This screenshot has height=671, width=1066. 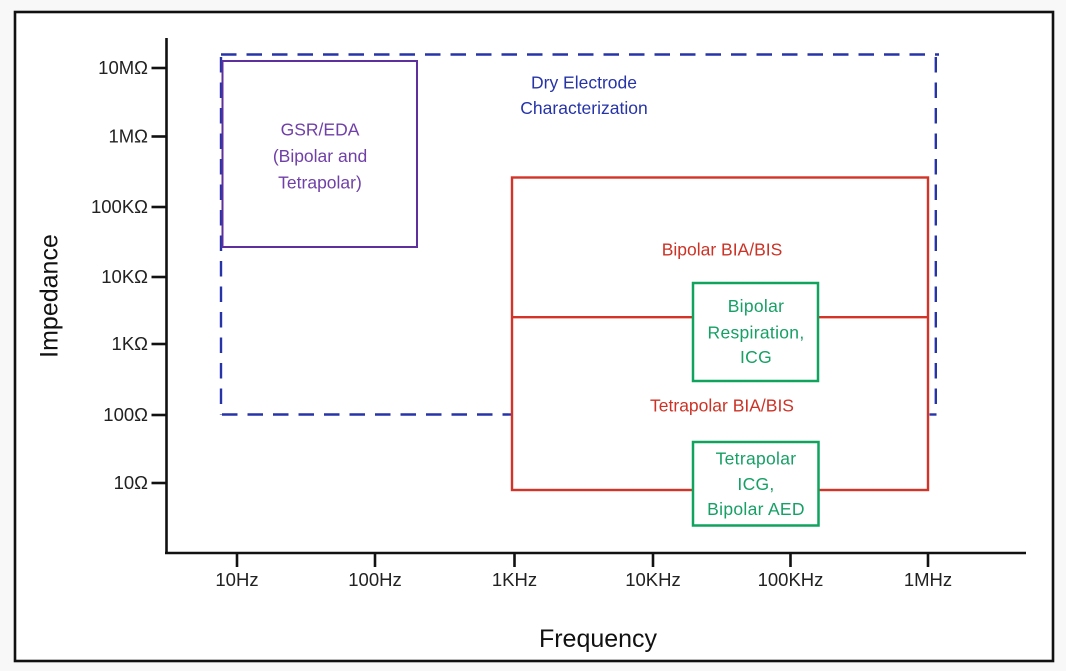 I want to click on svg-text: 1MHz, so click(x=928, y=579).